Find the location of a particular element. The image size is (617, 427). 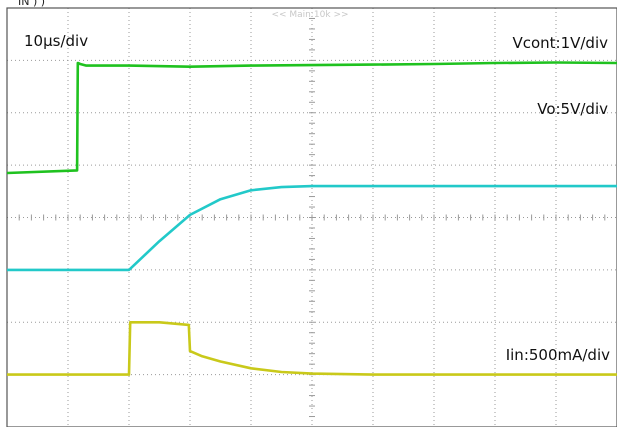

series-label-iin: Iin:500mA/div is located at coordinates (558, 355).